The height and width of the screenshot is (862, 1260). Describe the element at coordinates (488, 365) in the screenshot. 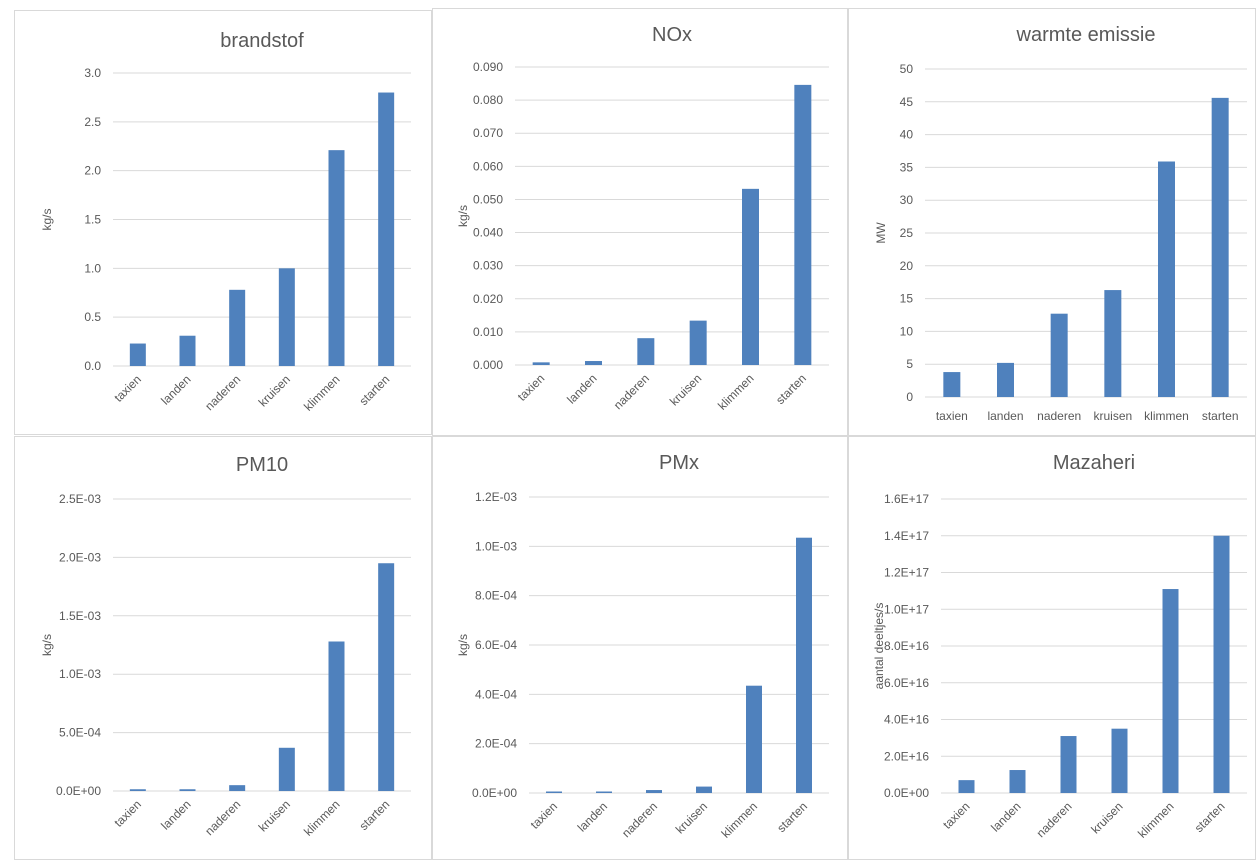

I see `y-tick-label: 0.000` at that location.